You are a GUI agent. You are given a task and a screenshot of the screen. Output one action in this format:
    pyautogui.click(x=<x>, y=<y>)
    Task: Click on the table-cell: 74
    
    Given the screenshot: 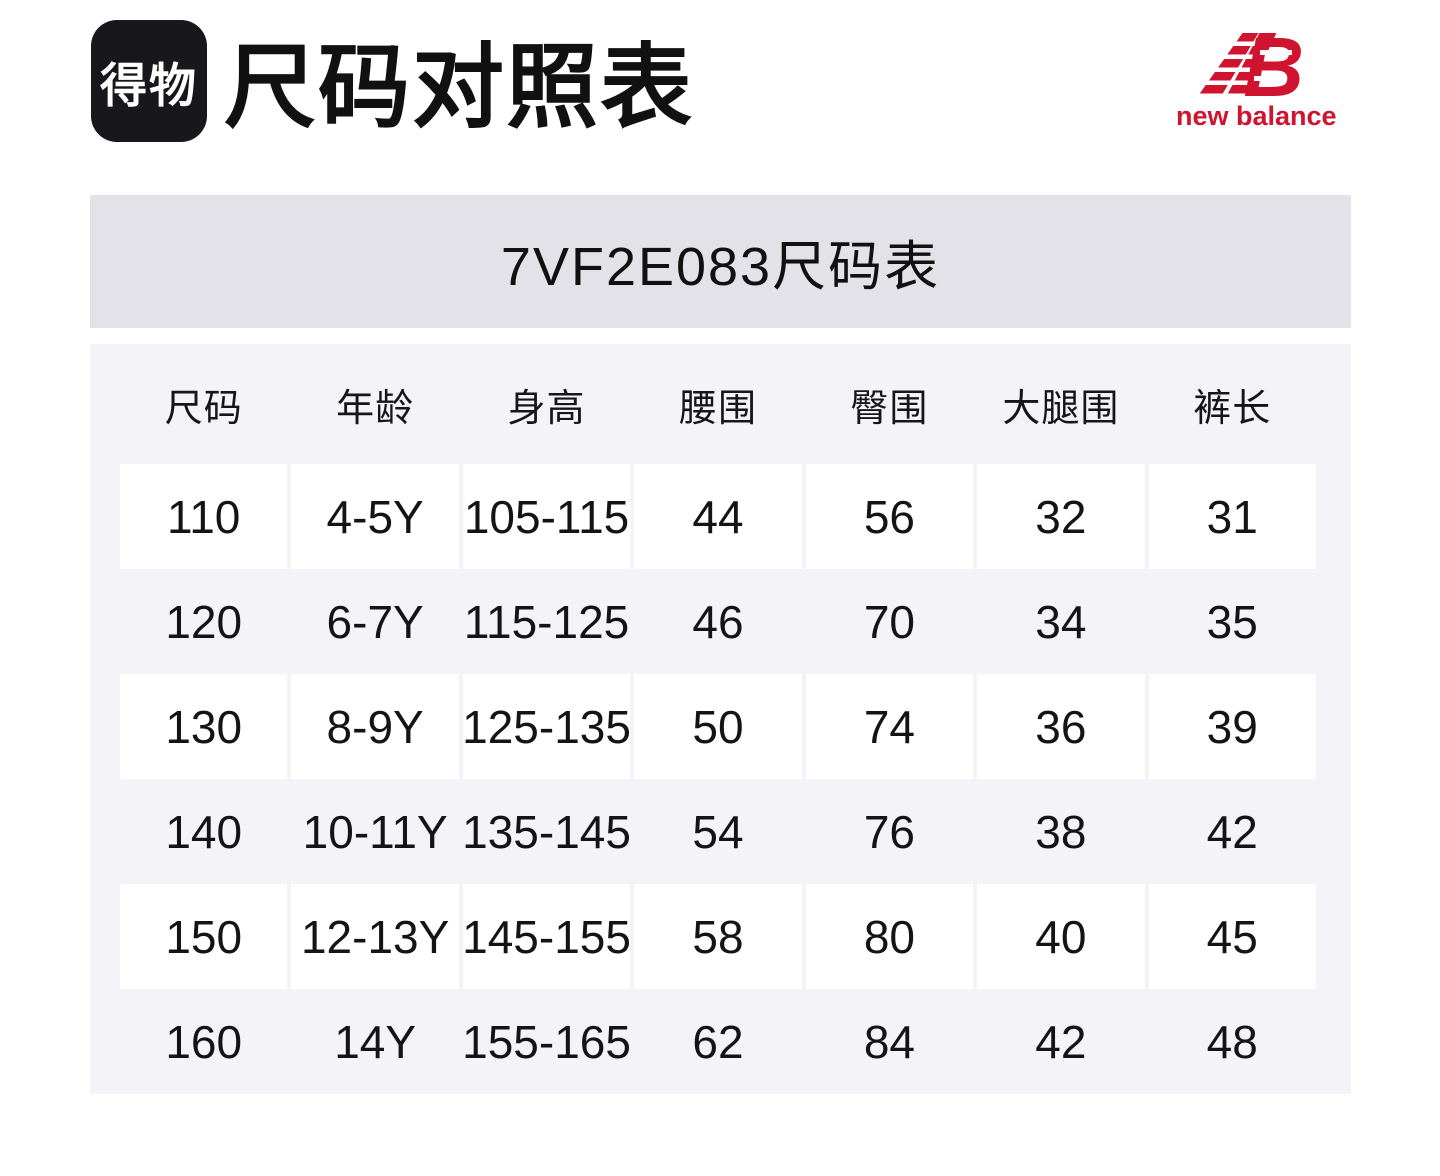 What is the action you would take?
    pyautogui.click(x=889, y=726)
    